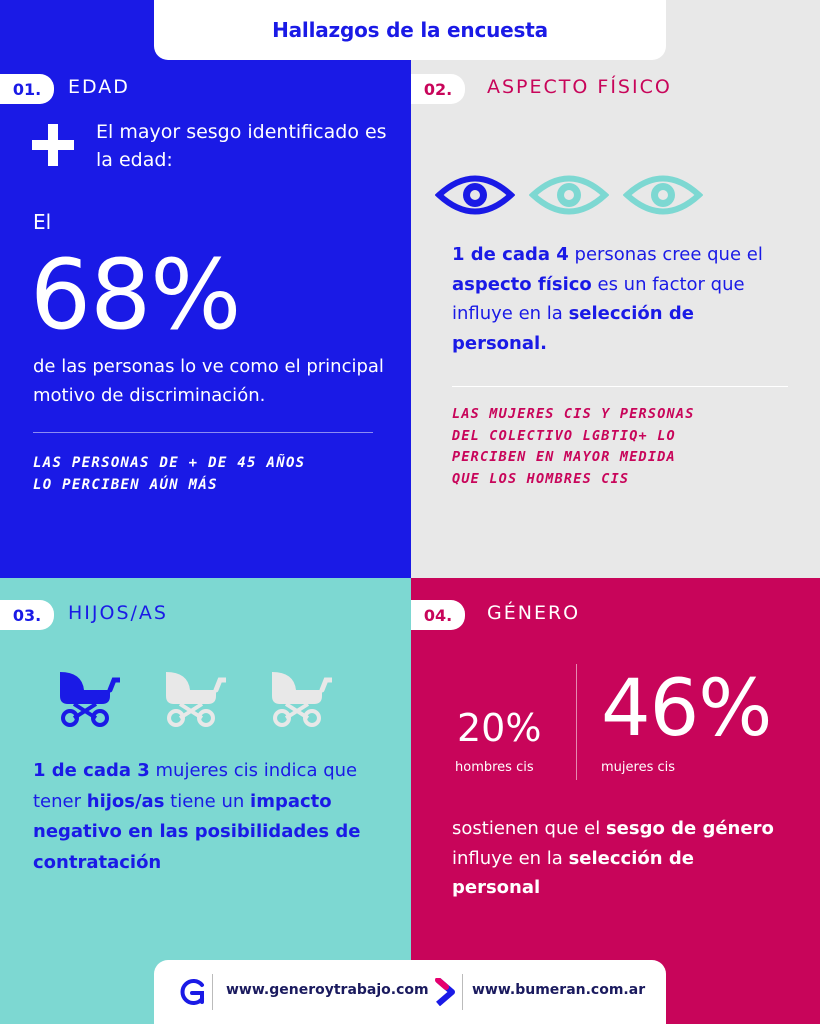  Describe the element at coordinates (638, 767) in the screenshot. I see `women-label: mujeres cis` at that location.